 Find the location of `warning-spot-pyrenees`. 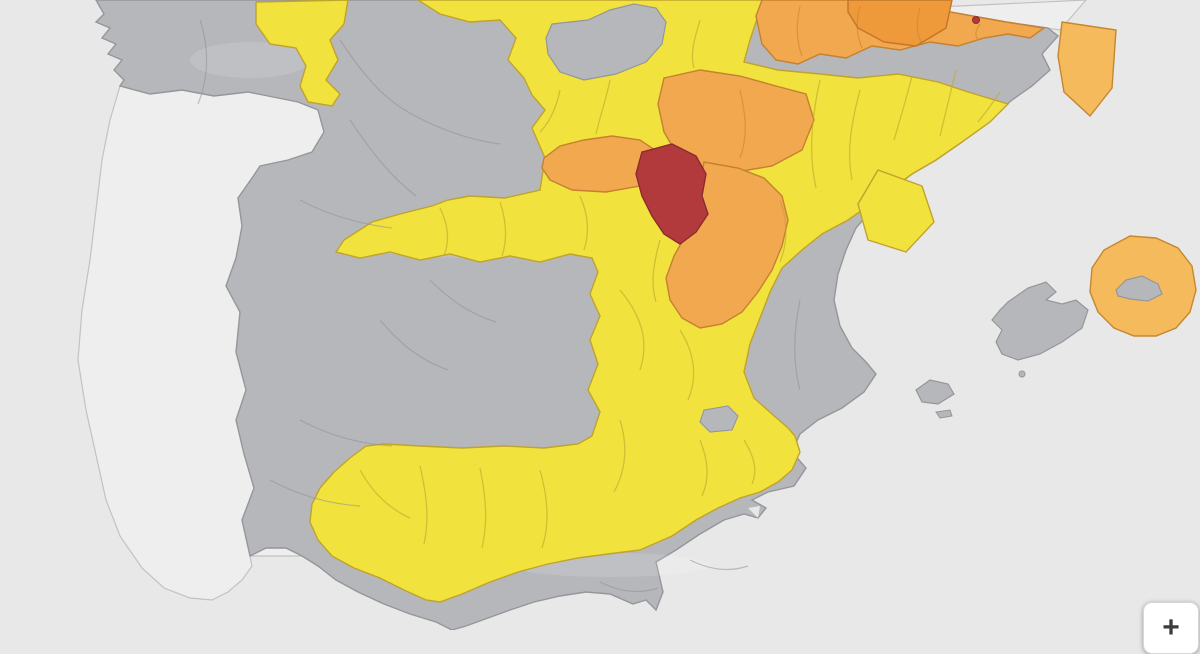

warning-spot-pyrenees is located at coordinates (976, 20).